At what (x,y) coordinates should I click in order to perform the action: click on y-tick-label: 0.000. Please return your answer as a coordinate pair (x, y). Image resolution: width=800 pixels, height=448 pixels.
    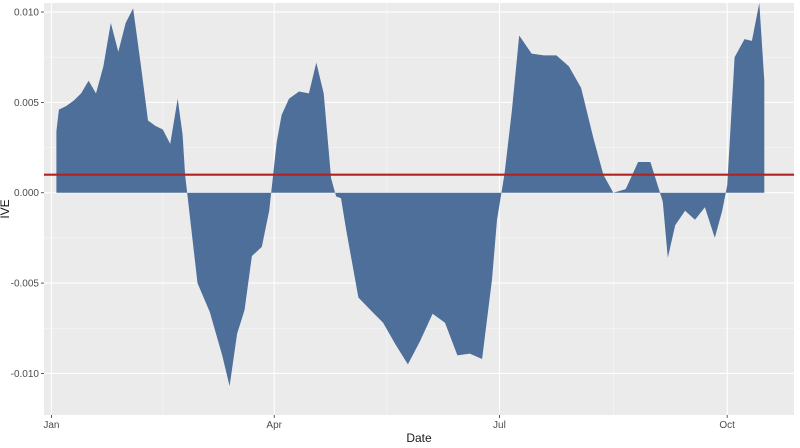
    Looking at the image, I should click on (26, 193).